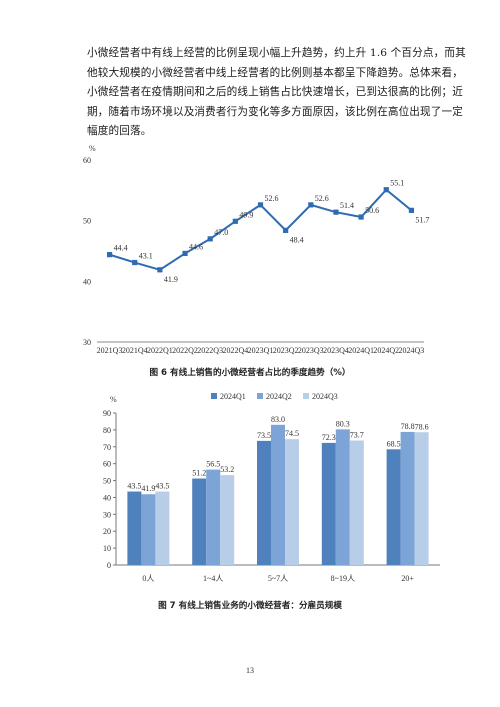 The width and height of the screenshot is (500, 707). I want to click on bar-data-label: 83.0, so click(278, 419).